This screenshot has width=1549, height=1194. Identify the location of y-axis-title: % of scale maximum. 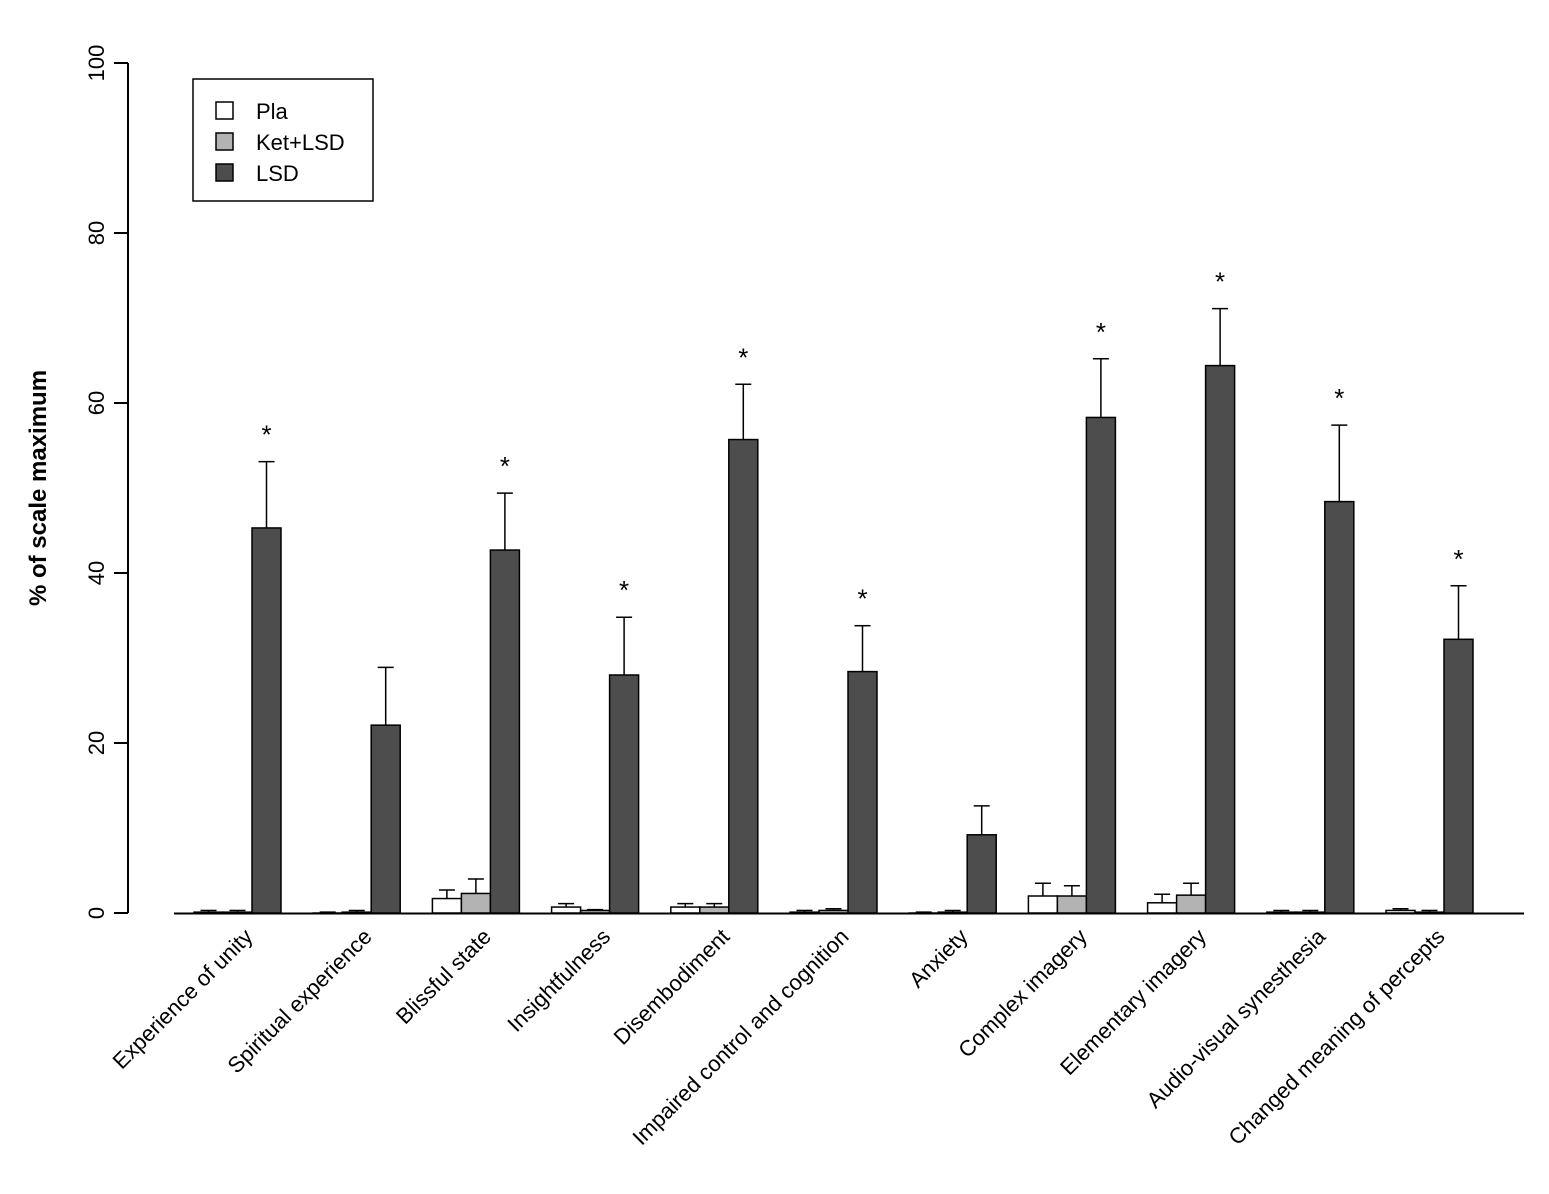
(38, 488).